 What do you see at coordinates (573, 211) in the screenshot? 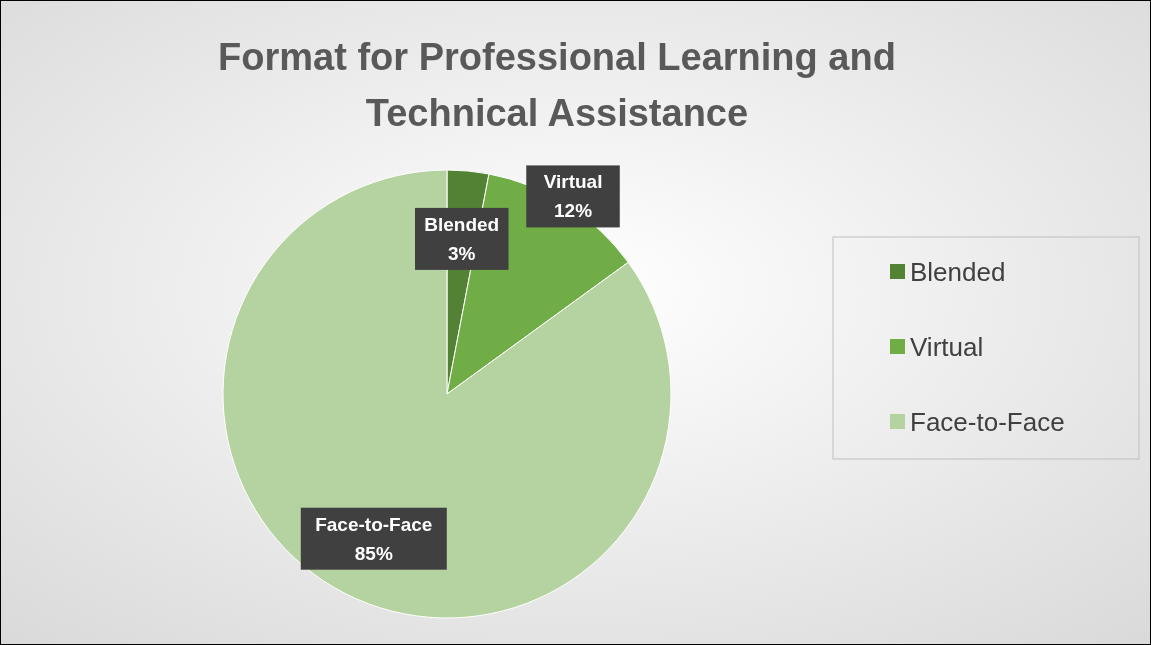
I see `data-label: 12%` at bounding box center [573, 211].